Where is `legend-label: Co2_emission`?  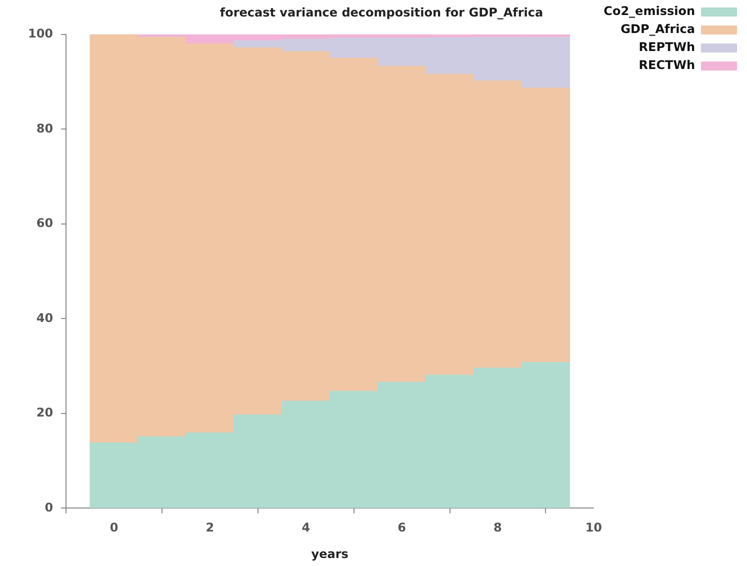 legend-label: Co2_emission is located at coordinates (649, 11).